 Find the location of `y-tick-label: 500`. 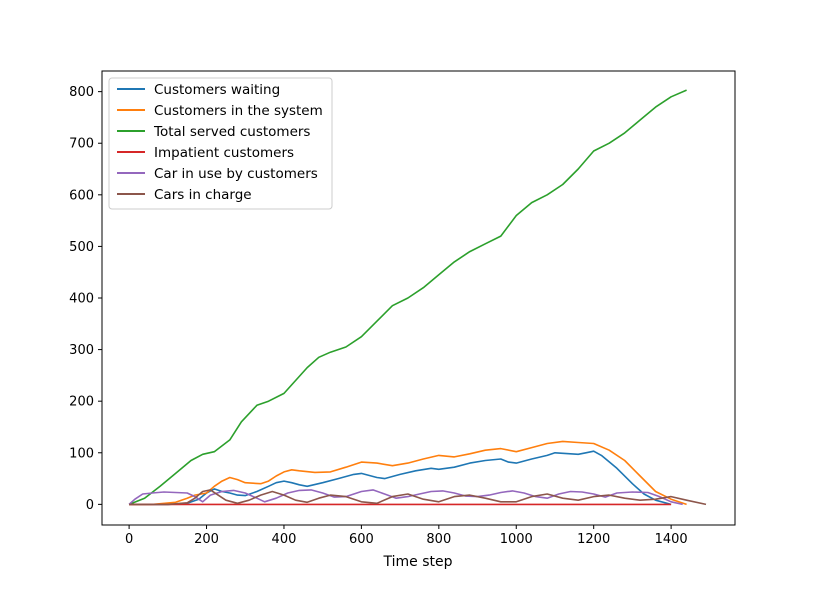

y-tick-label: 500 is located at coordinates (81, 247).